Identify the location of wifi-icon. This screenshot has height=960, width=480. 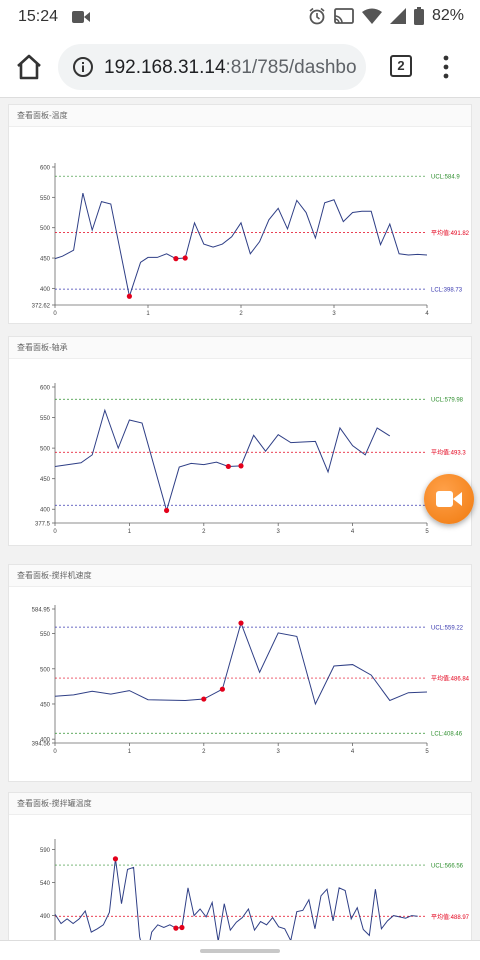
(371, 16).